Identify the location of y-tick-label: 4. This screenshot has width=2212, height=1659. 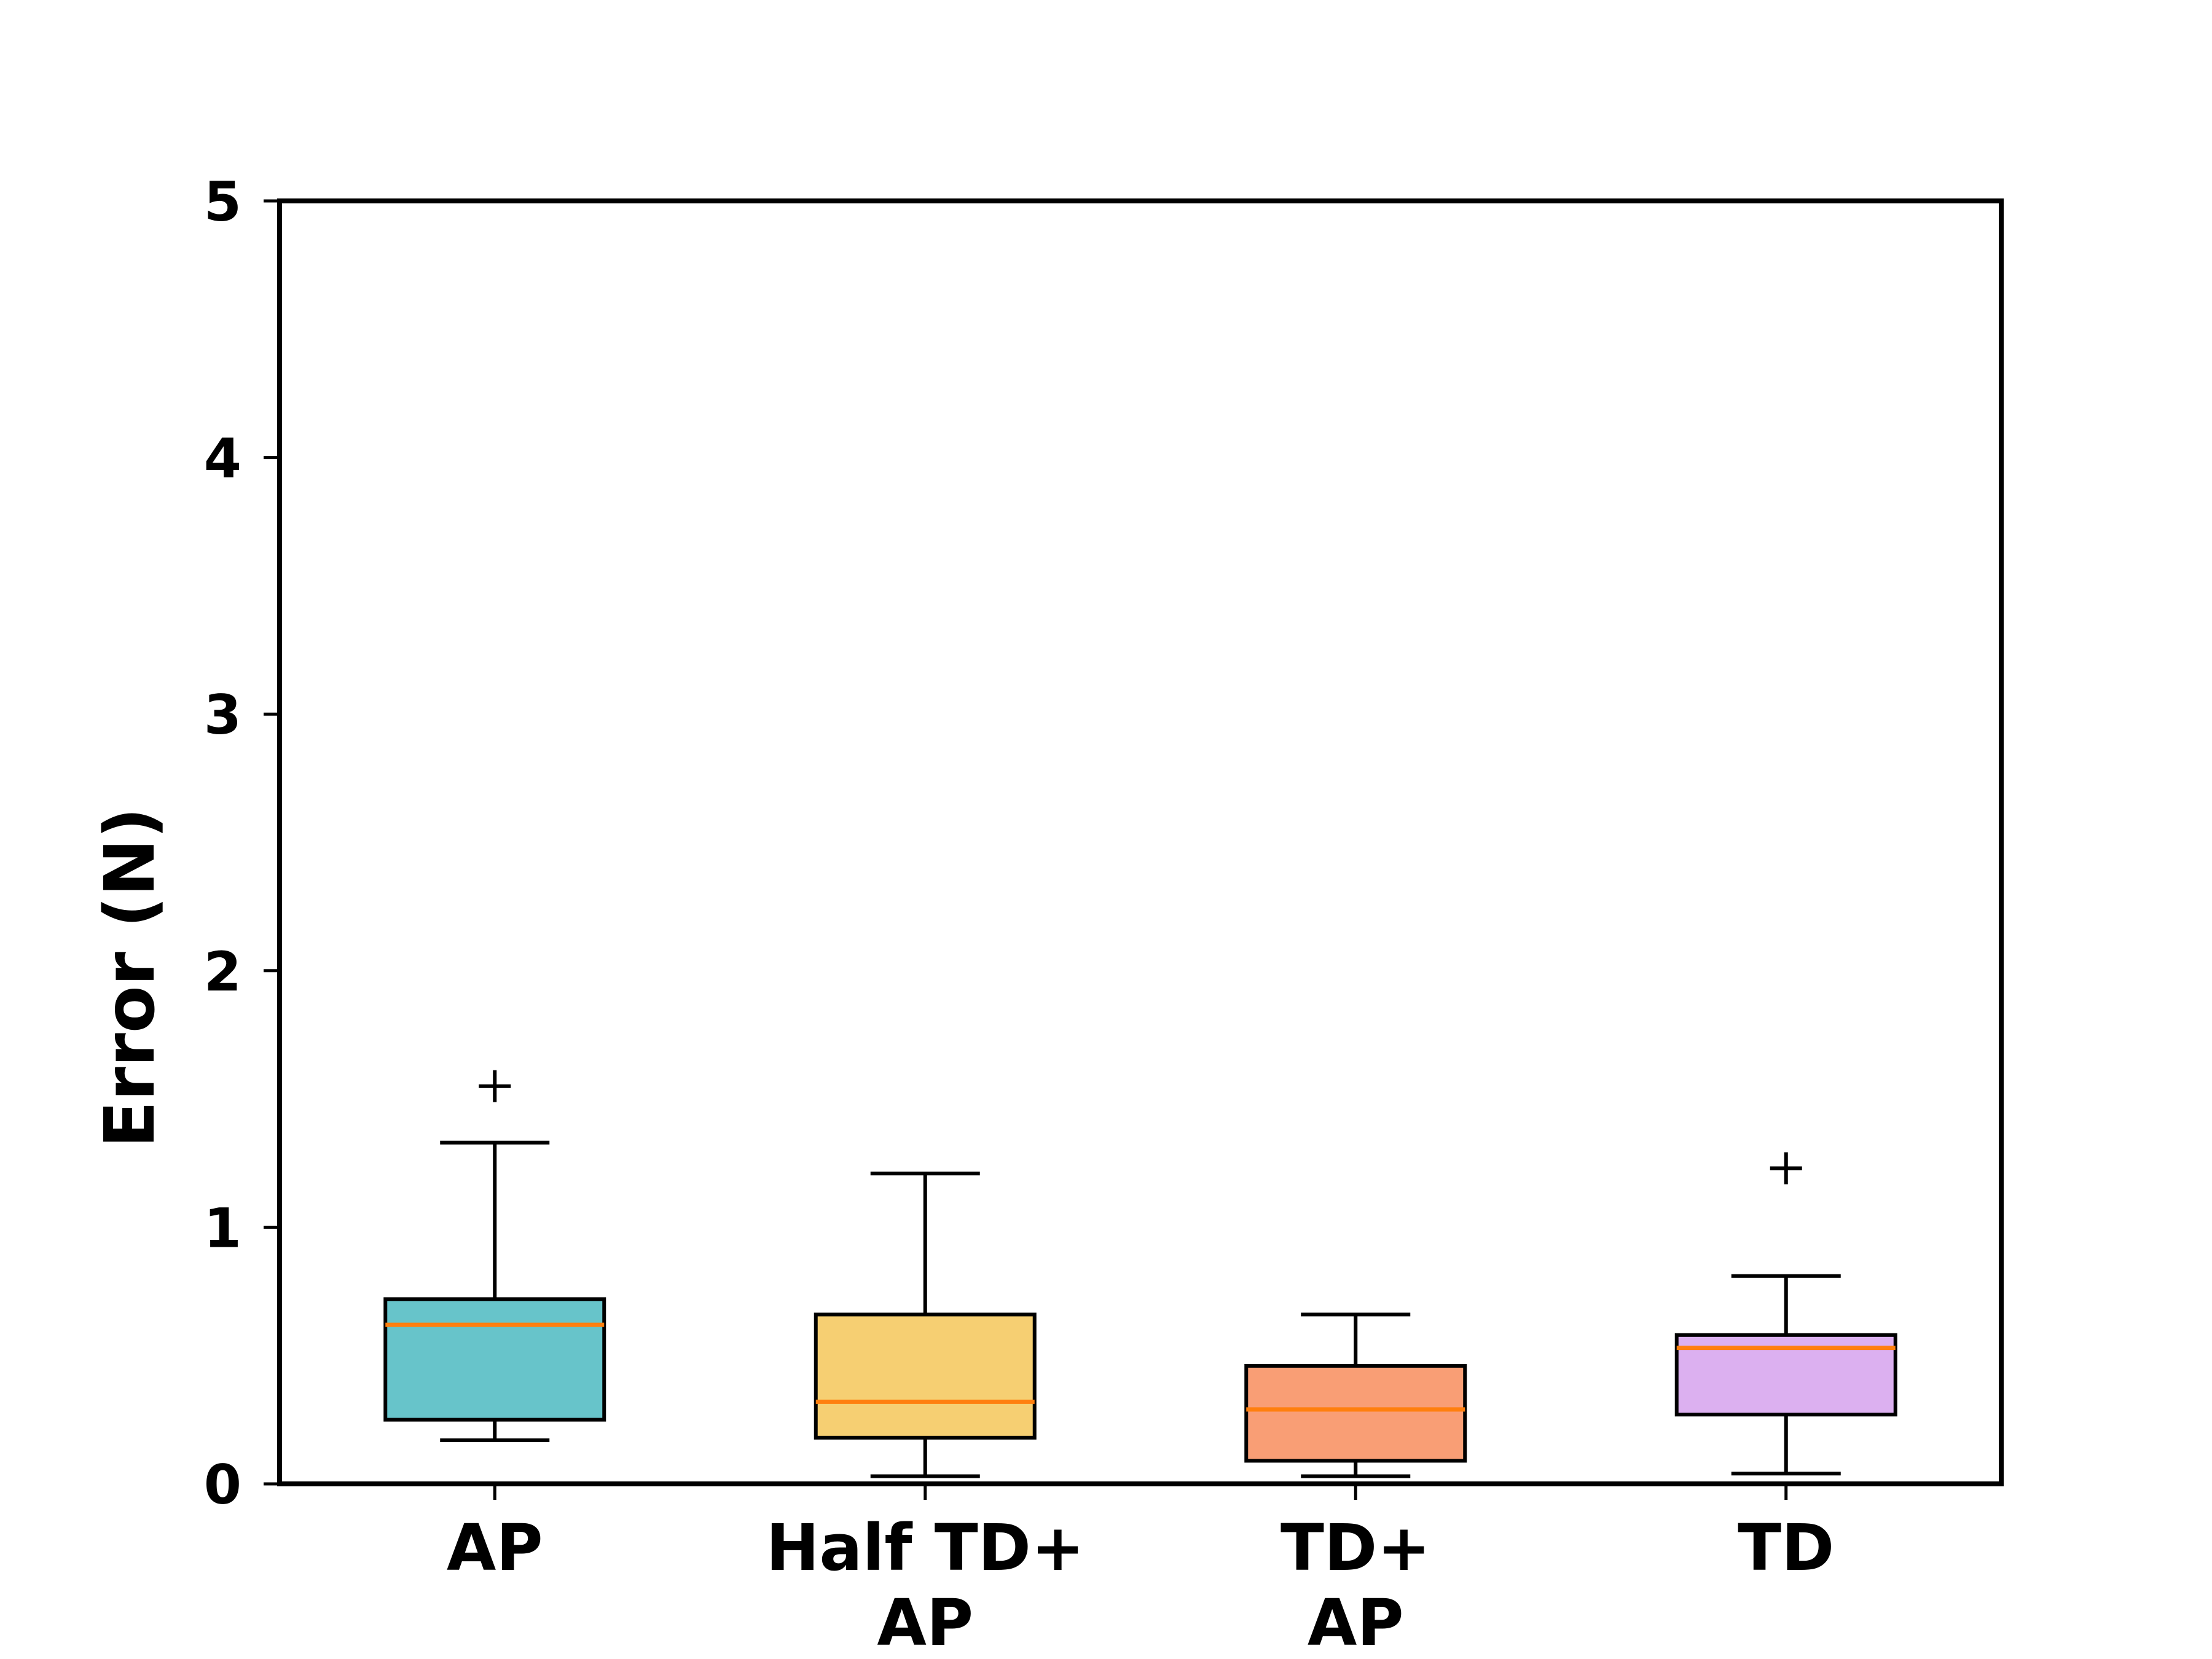
(222, 458).